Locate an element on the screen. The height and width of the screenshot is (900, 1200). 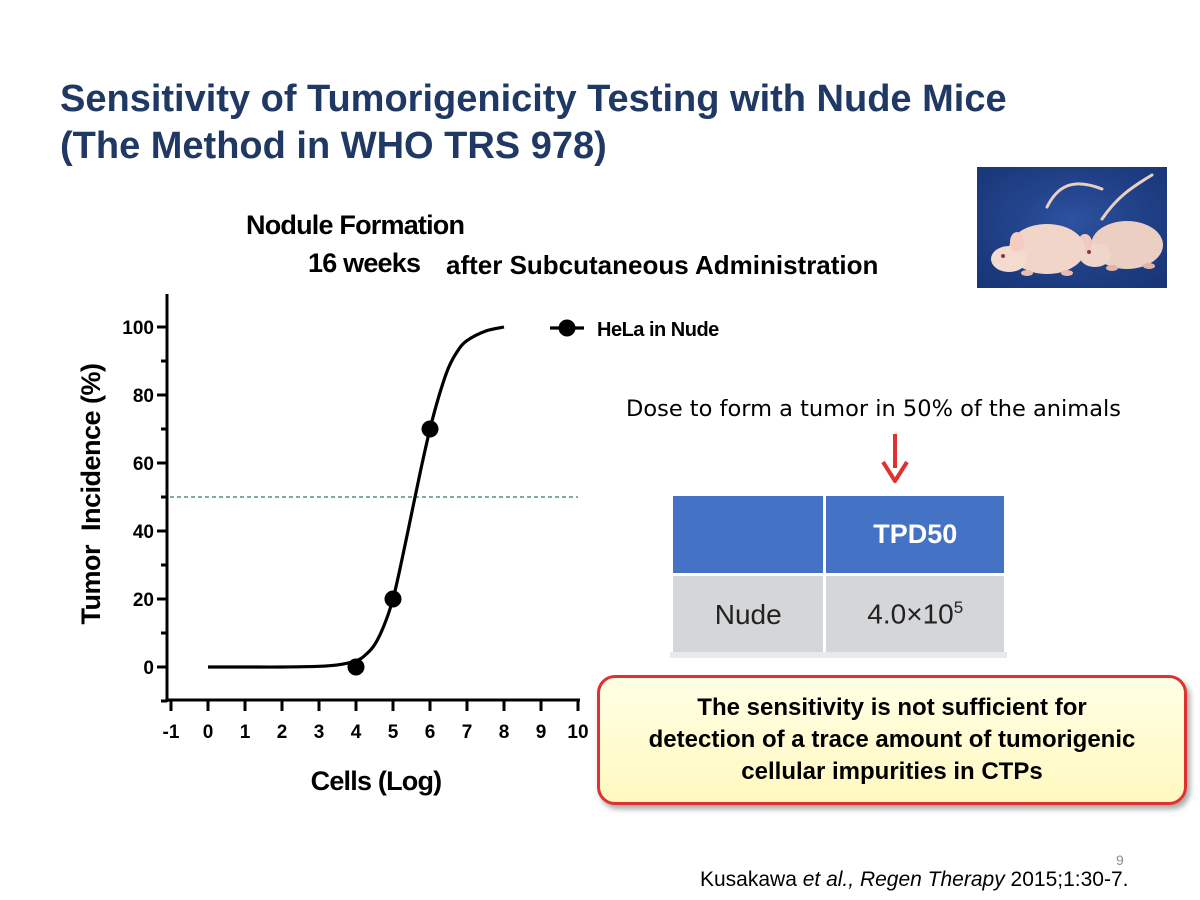
citation-etal: et al., is located at coordinates (831, 879).